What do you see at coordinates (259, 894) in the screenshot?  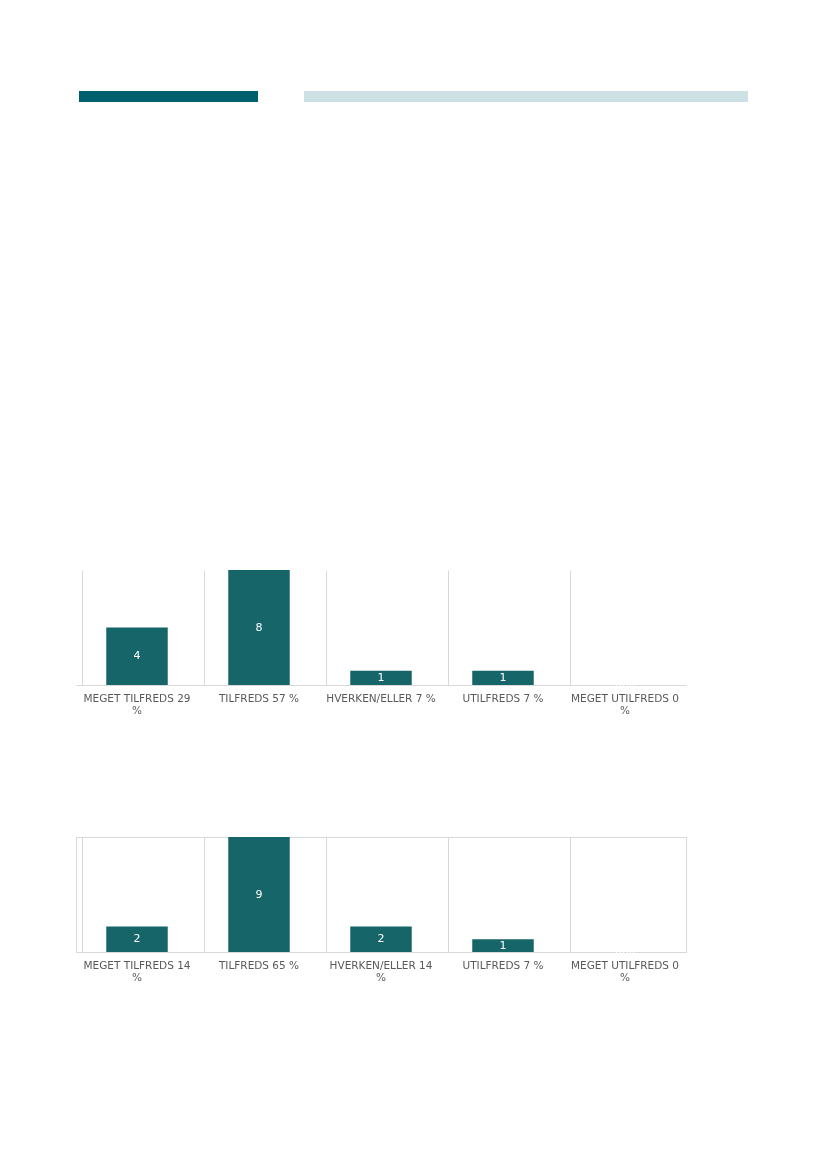 I see `data-label: 9` at bounding box center [259, 894].